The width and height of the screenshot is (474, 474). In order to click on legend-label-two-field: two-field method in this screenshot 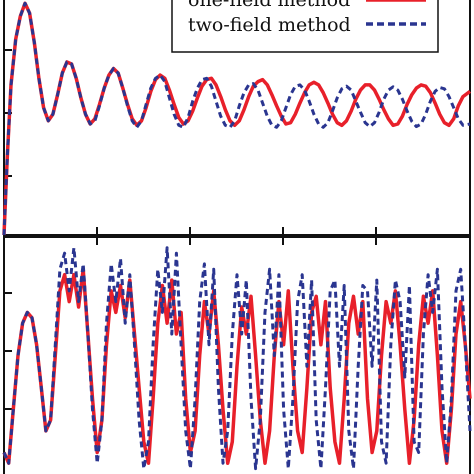, I will do `click(269, 25)`.